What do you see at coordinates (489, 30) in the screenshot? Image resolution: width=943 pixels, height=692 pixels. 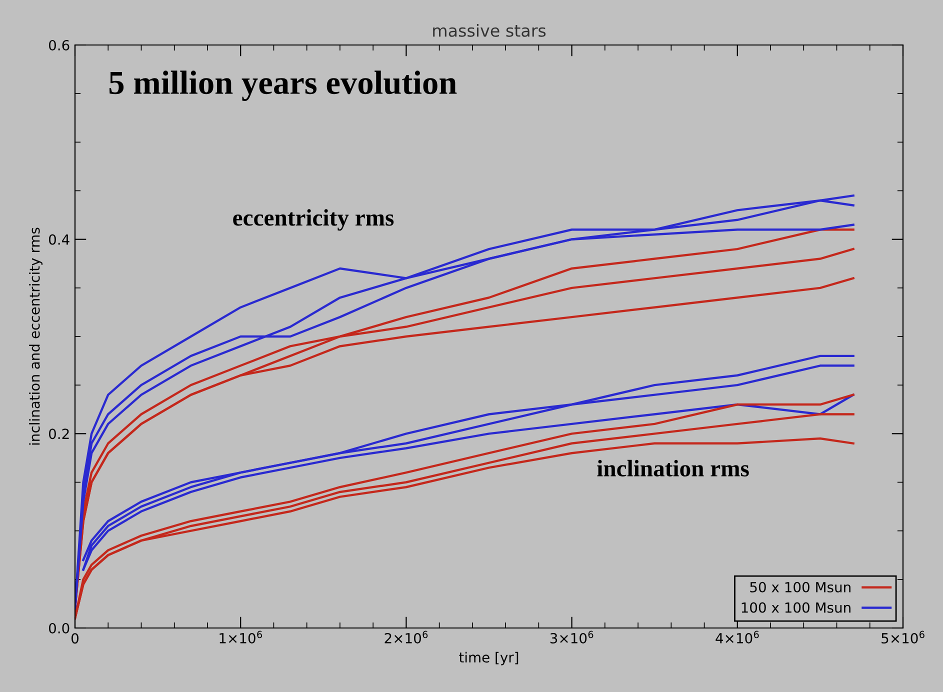 I see `chart-title: massive stars` at bounding box center [489, 30].